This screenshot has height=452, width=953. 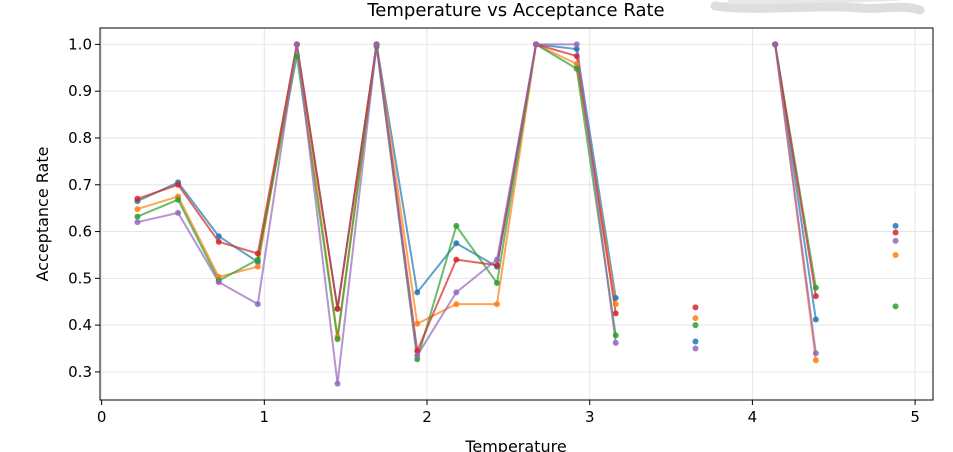 I want to click on scribble-decoration, so click(x=817, y=7).